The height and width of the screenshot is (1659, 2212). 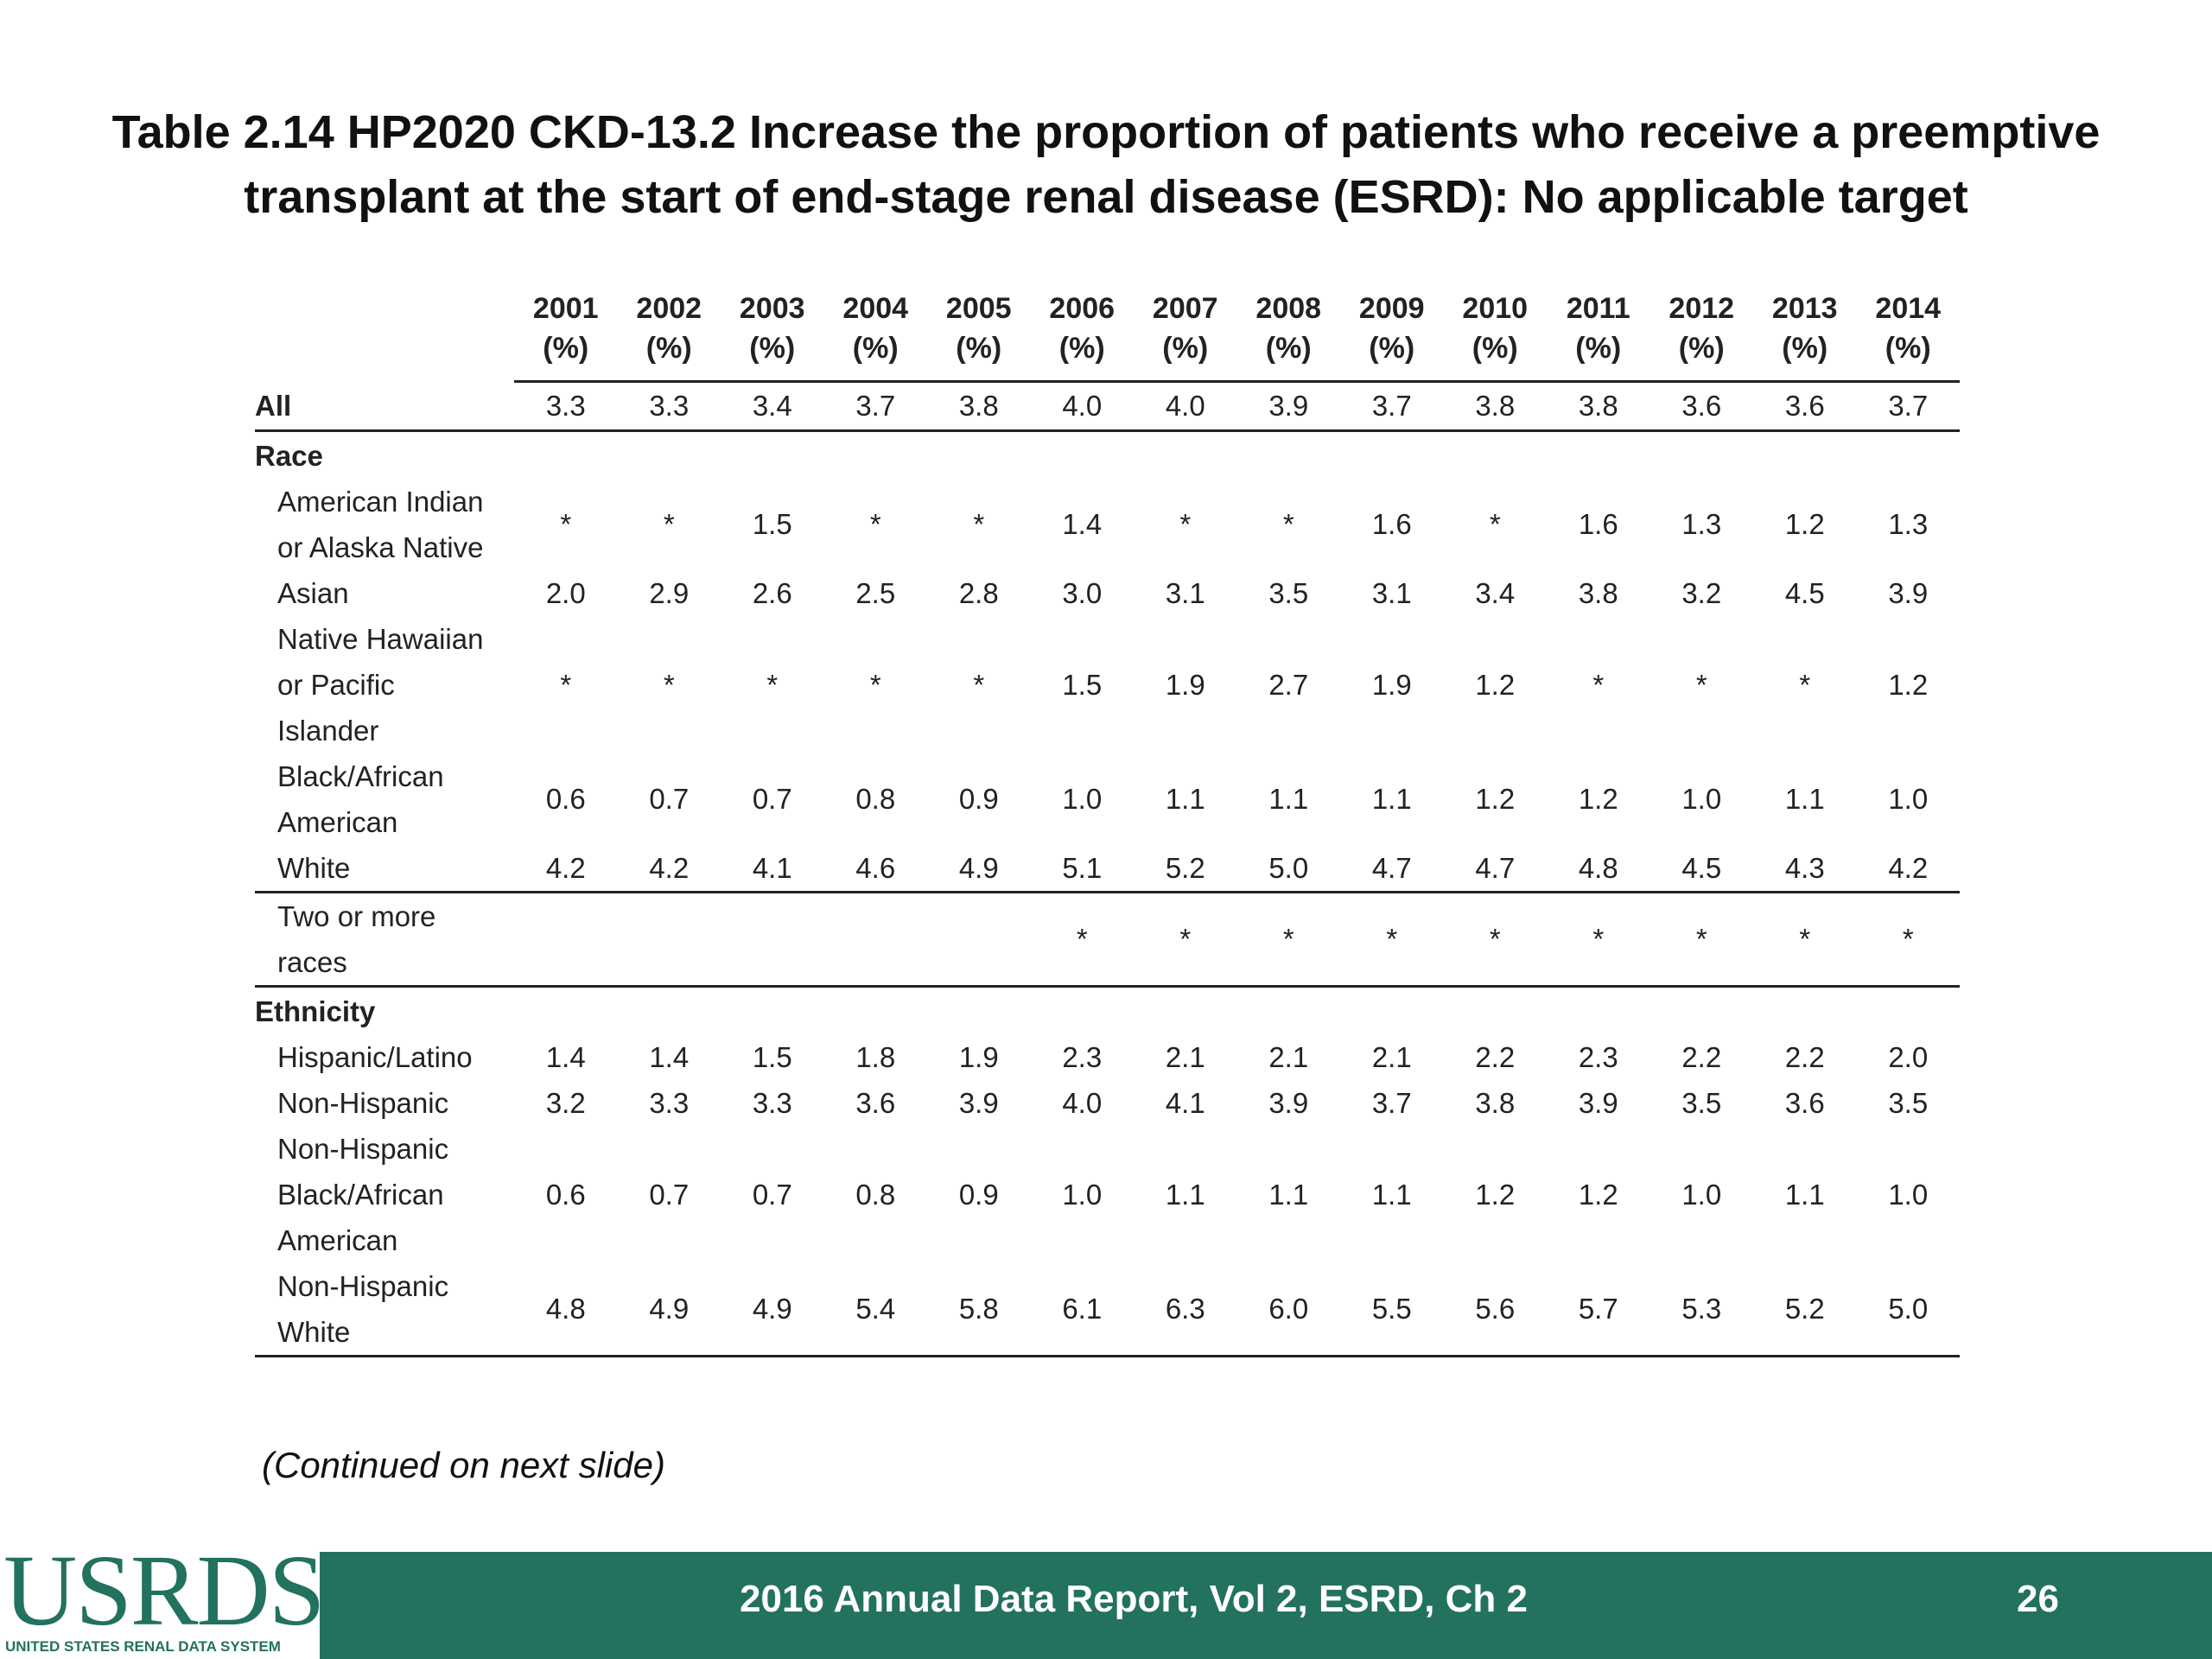 I want to click on row-label-line: American, so click(x=337, y=822).